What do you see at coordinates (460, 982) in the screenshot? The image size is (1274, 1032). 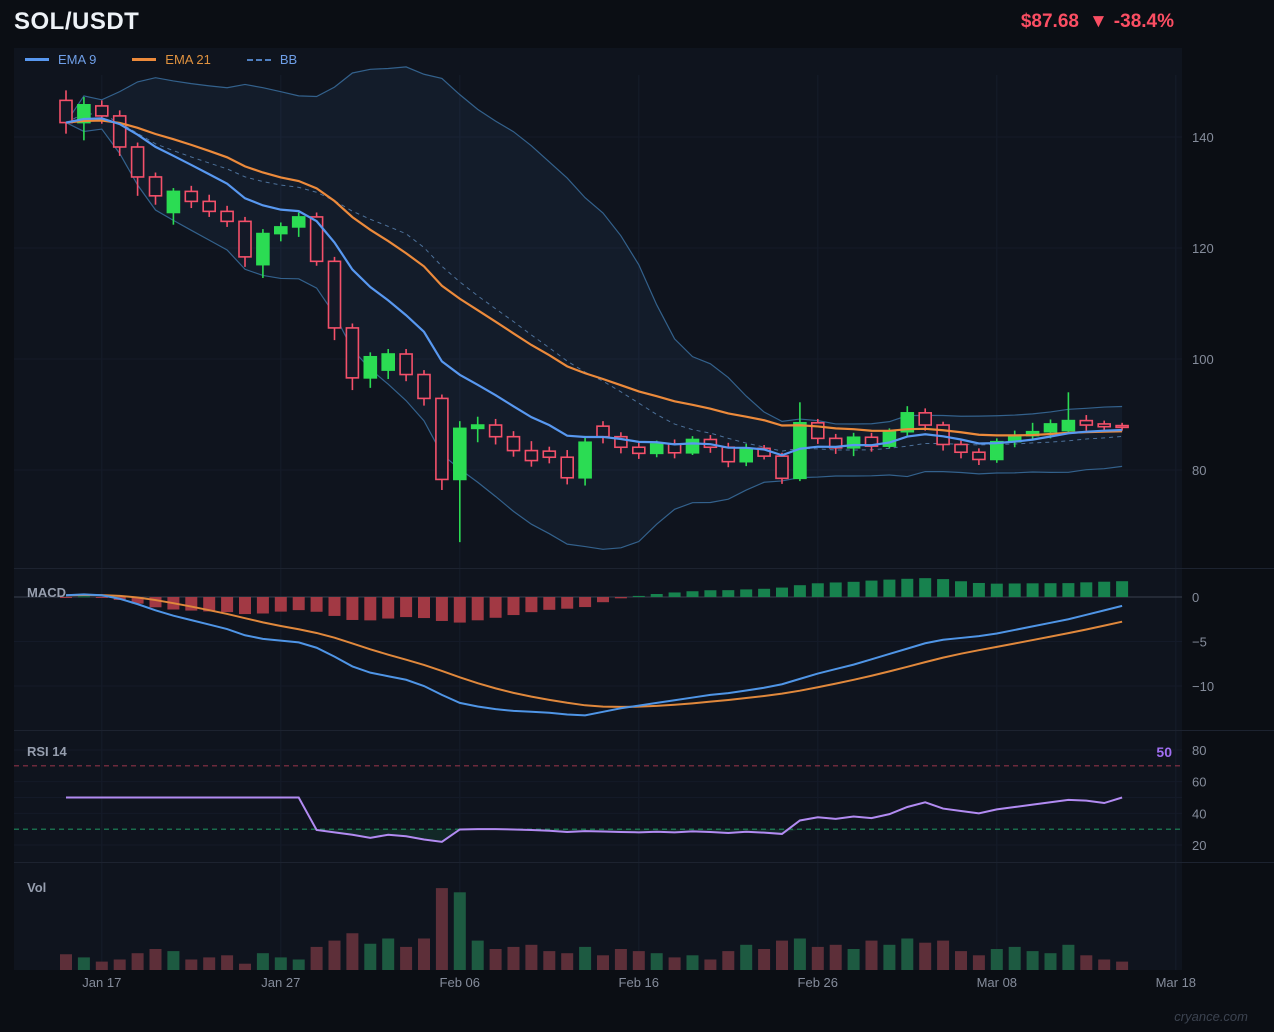 I see `svg-text: Feb 06` at bounding box center [460, 982].